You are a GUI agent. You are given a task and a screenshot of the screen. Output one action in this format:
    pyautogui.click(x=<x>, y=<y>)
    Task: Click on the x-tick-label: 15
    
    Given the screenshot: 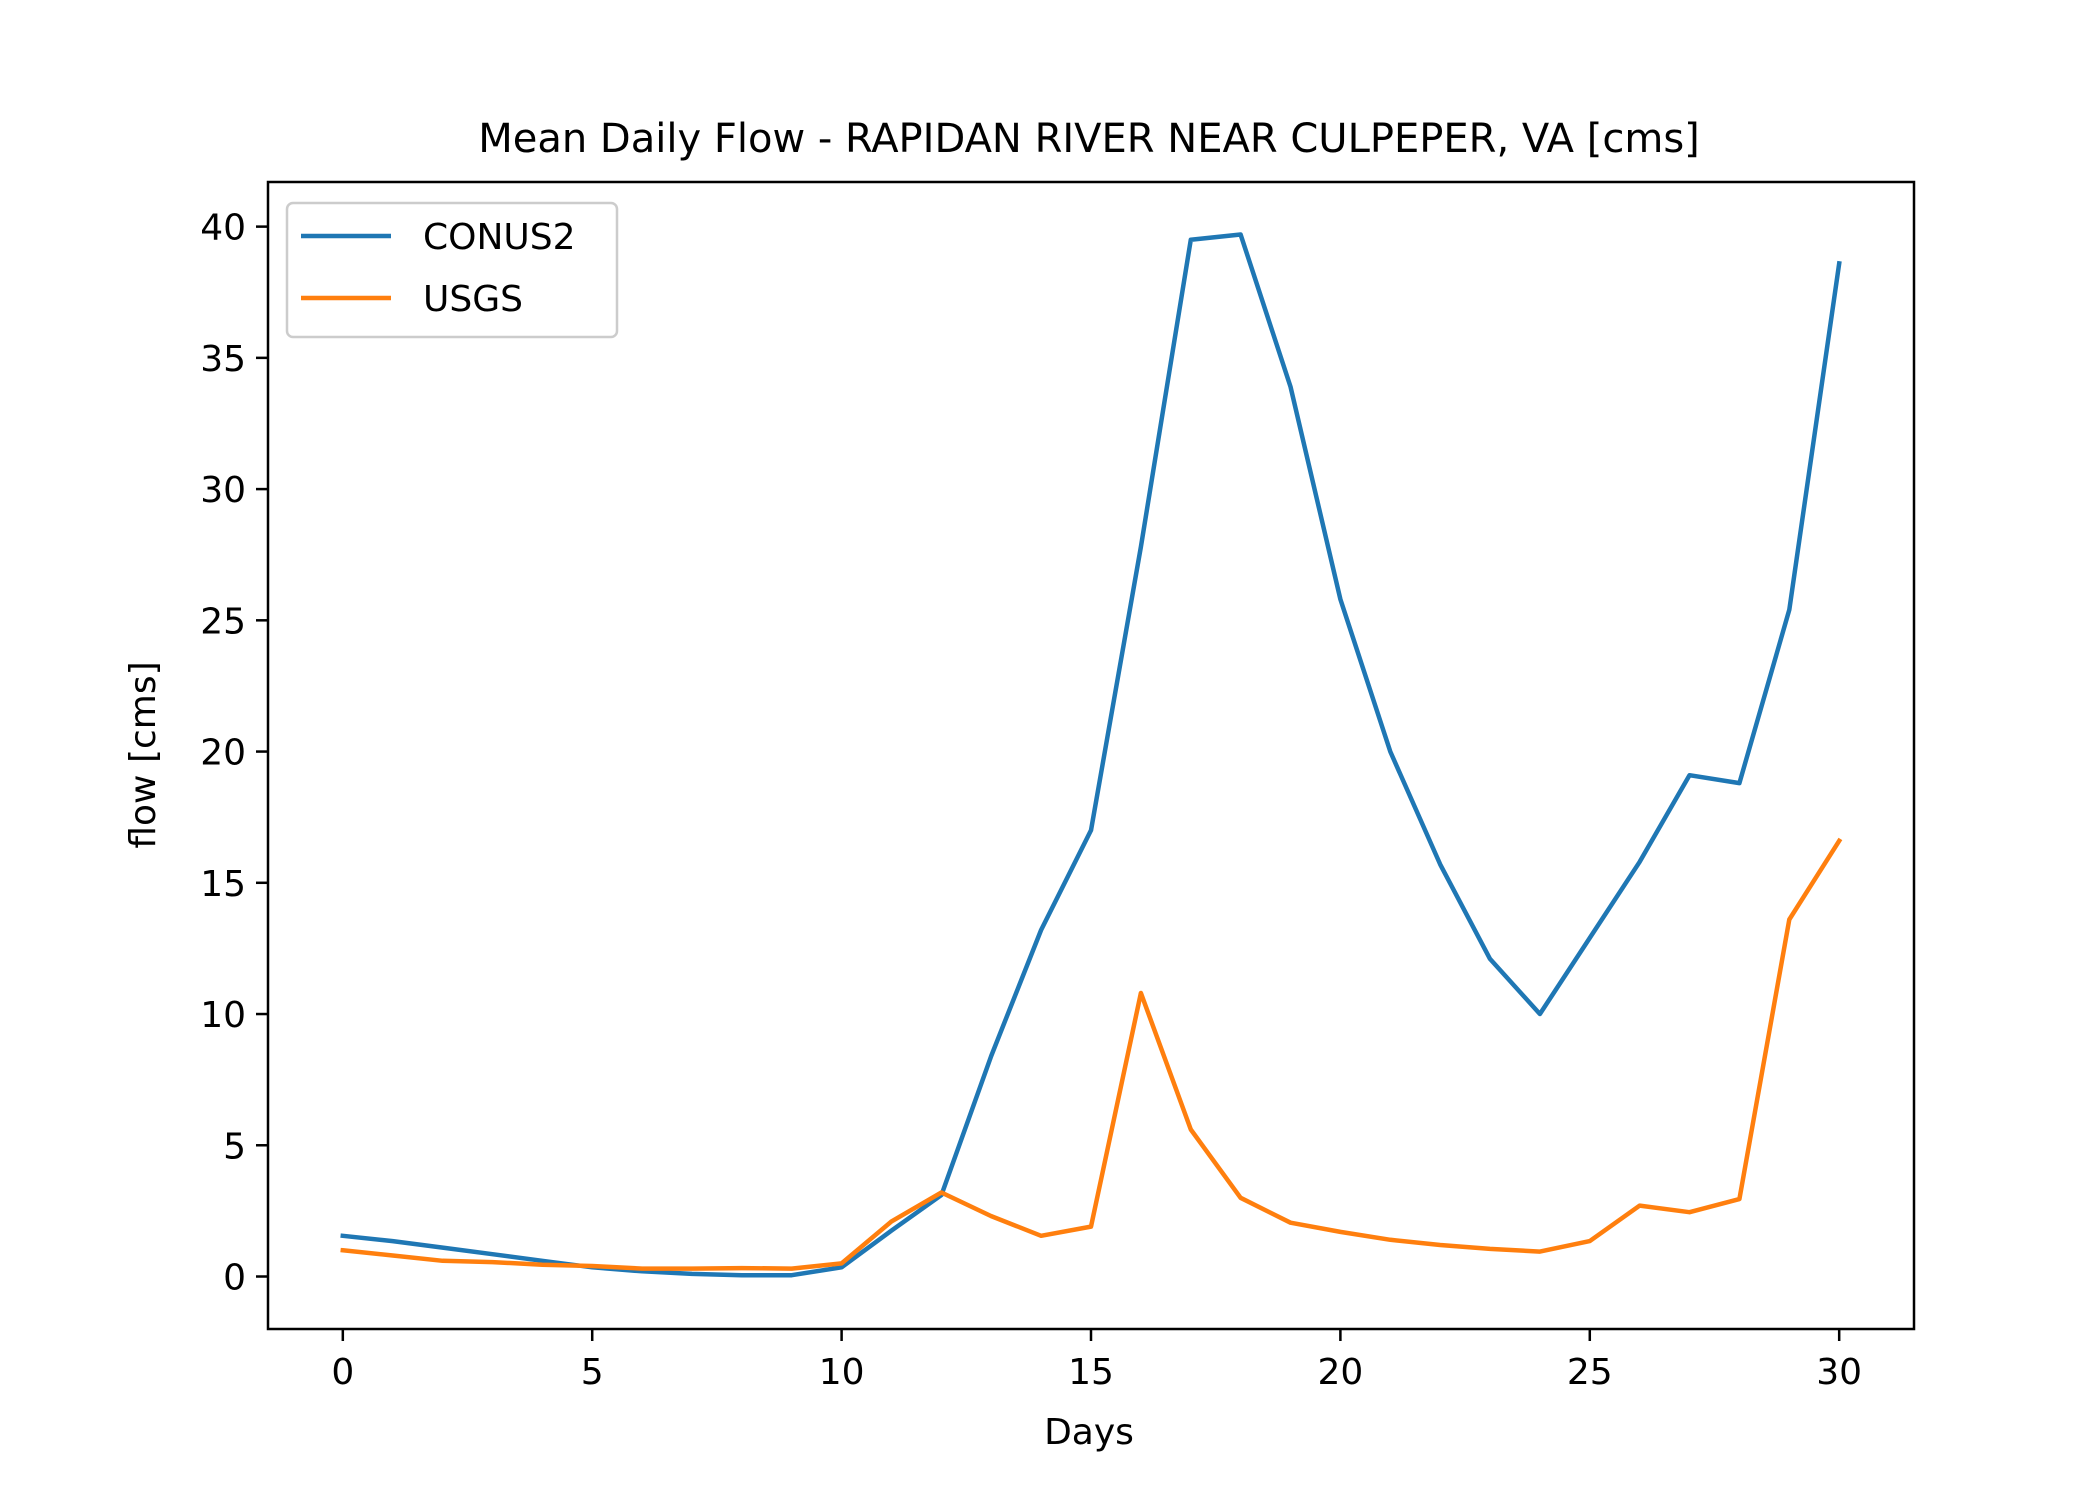 What is the action you would take?
    pyautogui.click(x=1091, y=1372)
    